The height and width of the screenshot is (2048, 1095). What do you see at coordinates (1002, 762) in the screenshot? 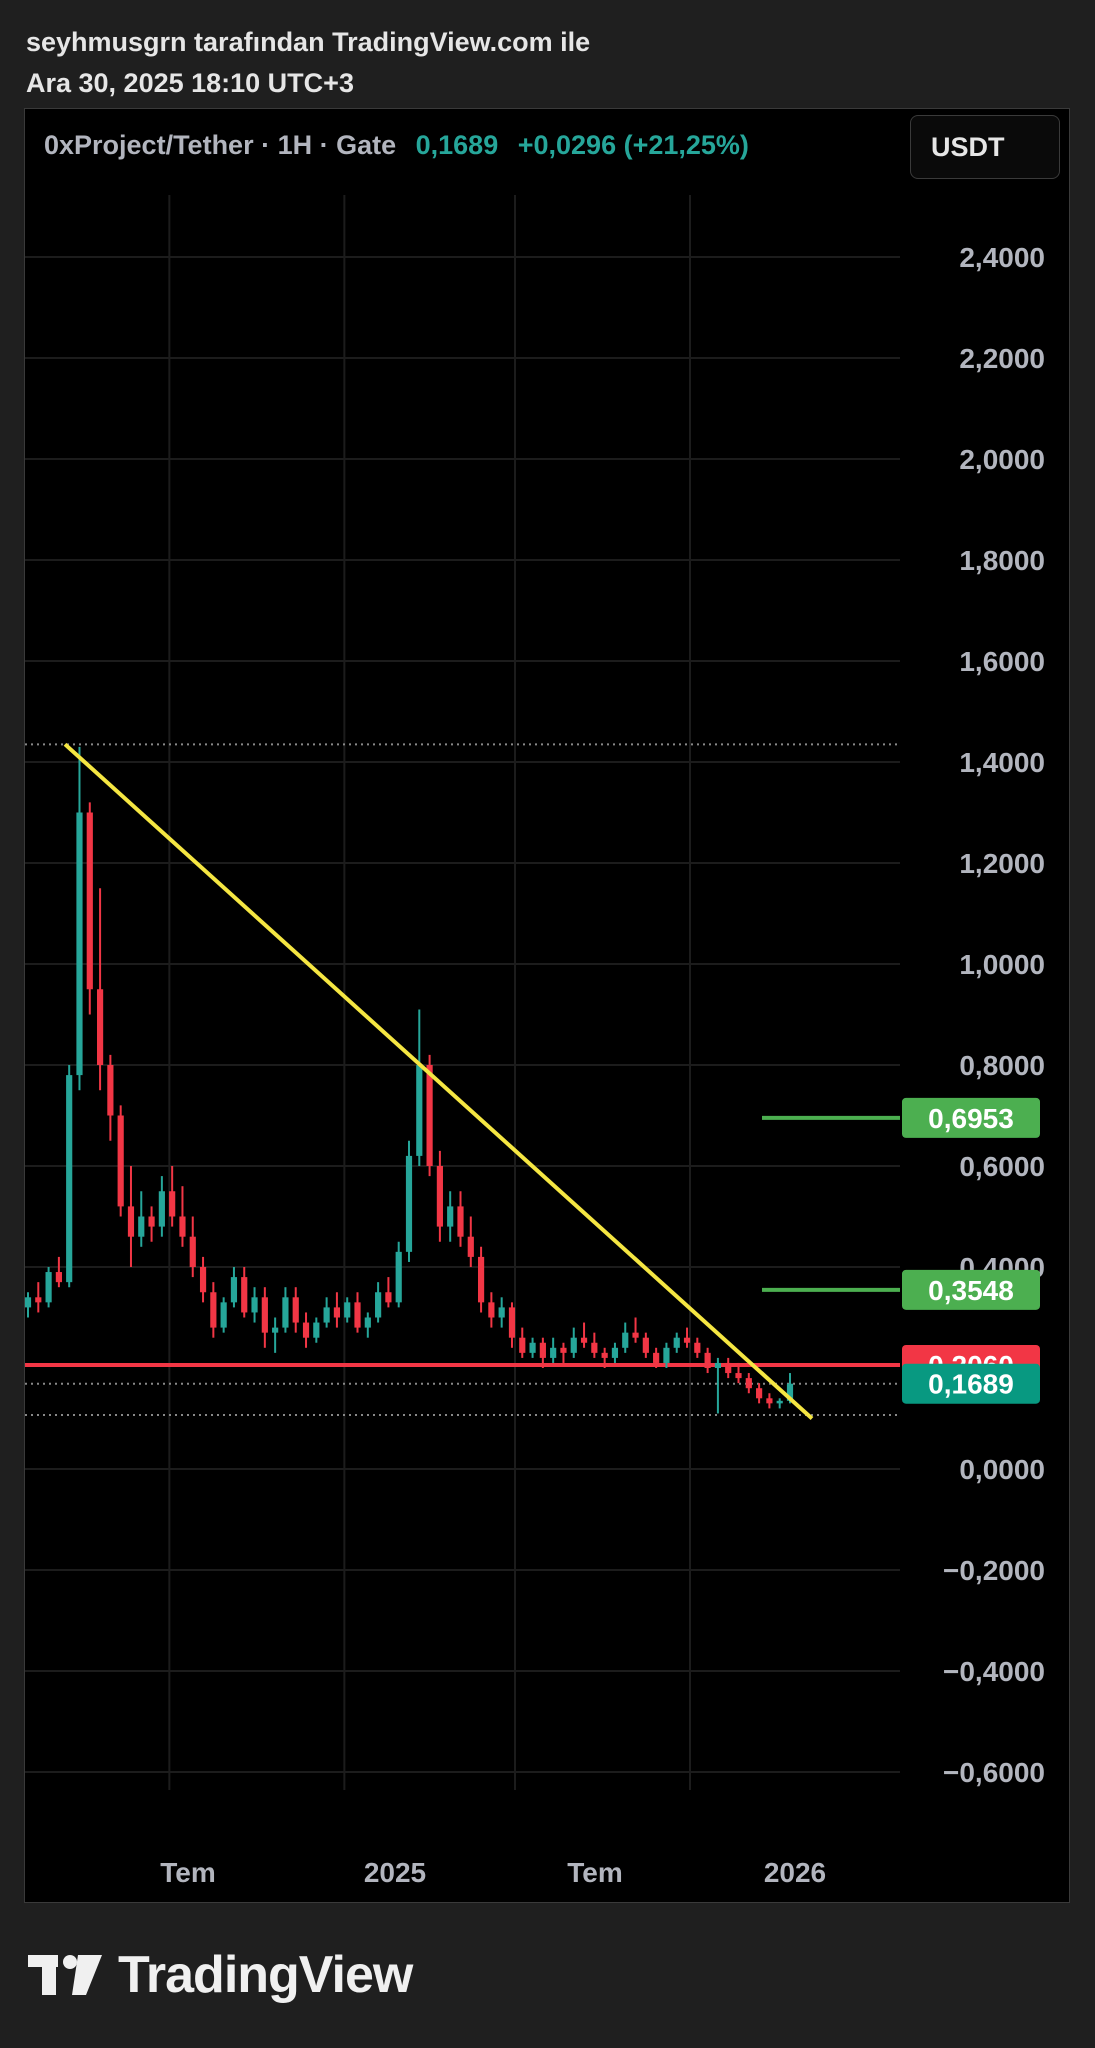
I see `y-axis-tick-label: 1,4000` at bounding box center [1002, 762].